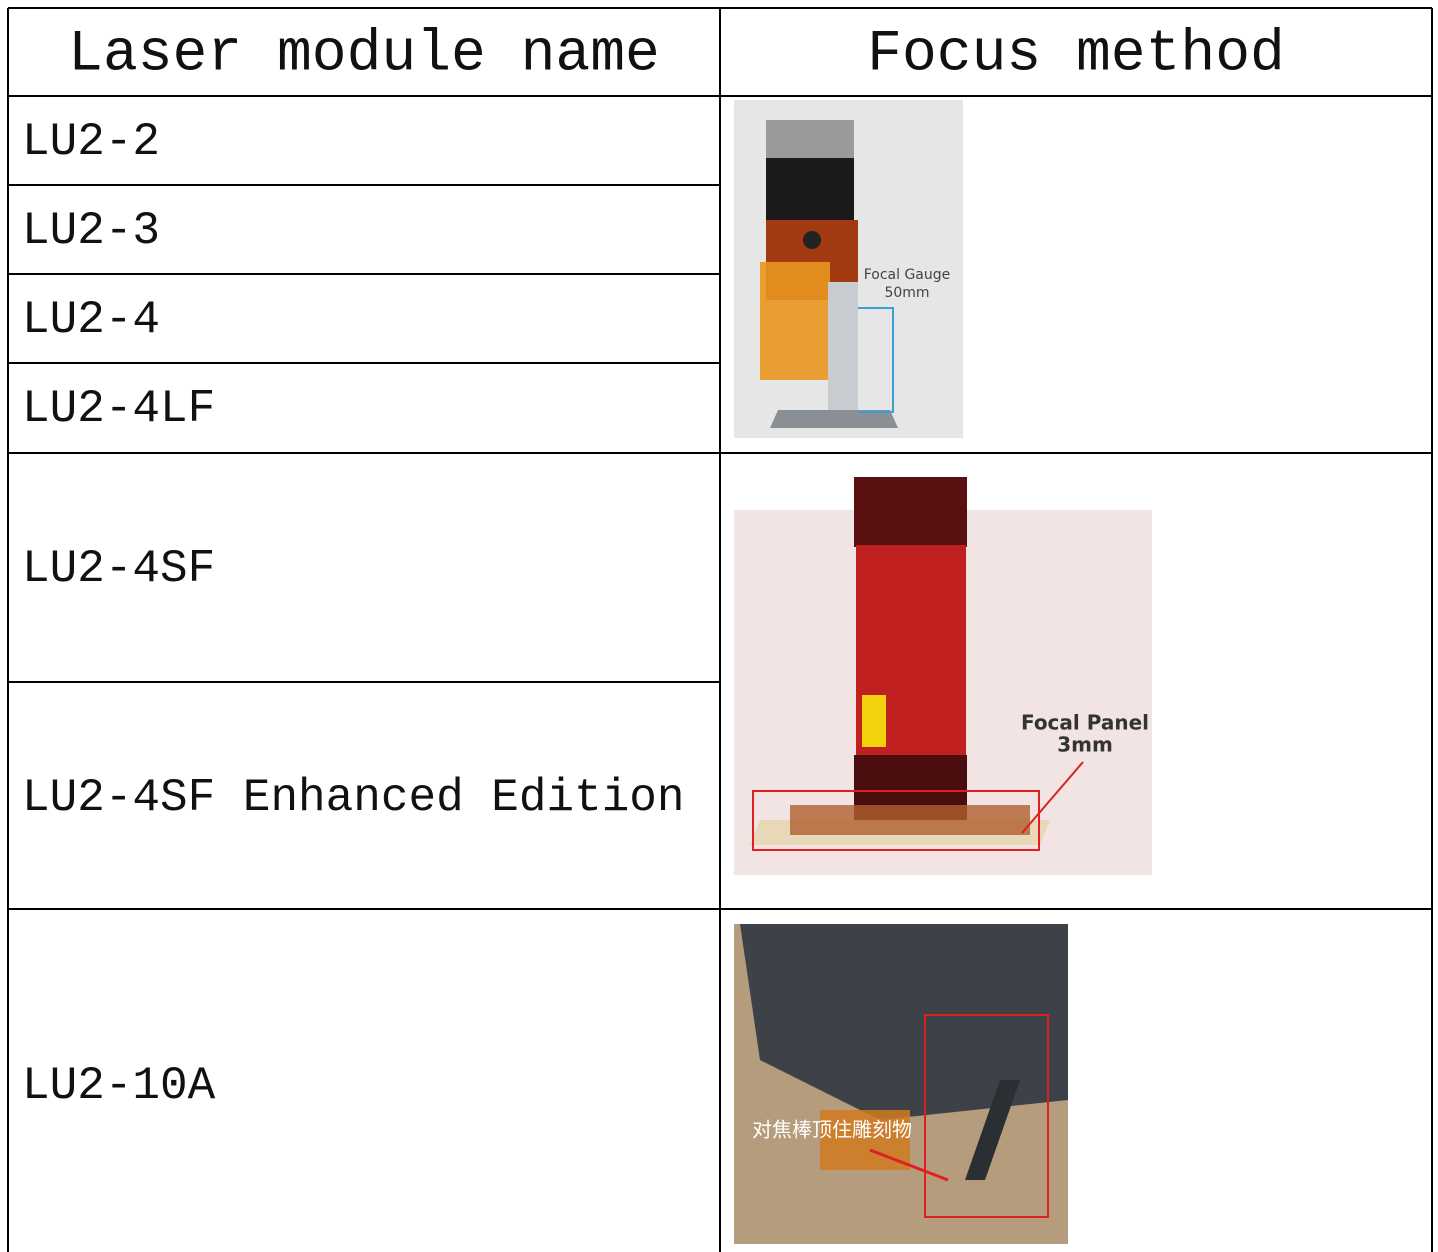 The width and height of the screenshot is (1438, 1252). I want to click on photo-focus-rod: 对焦棒顶住雕刻物, so click(901, 1084).